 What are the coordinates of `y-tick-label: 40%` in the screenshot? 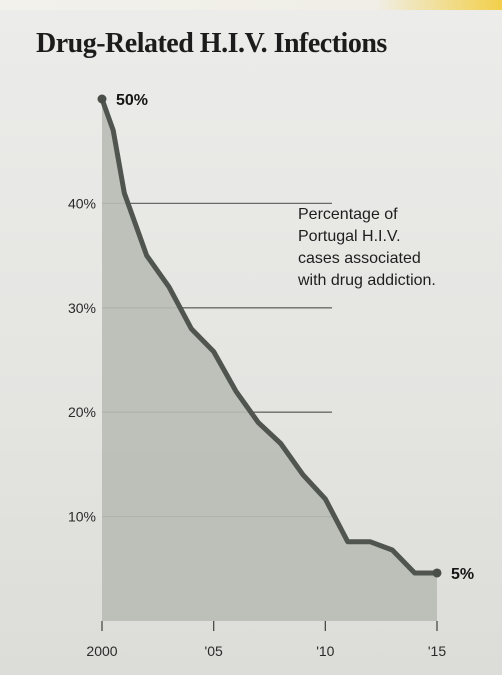 It's located at (82, 203).